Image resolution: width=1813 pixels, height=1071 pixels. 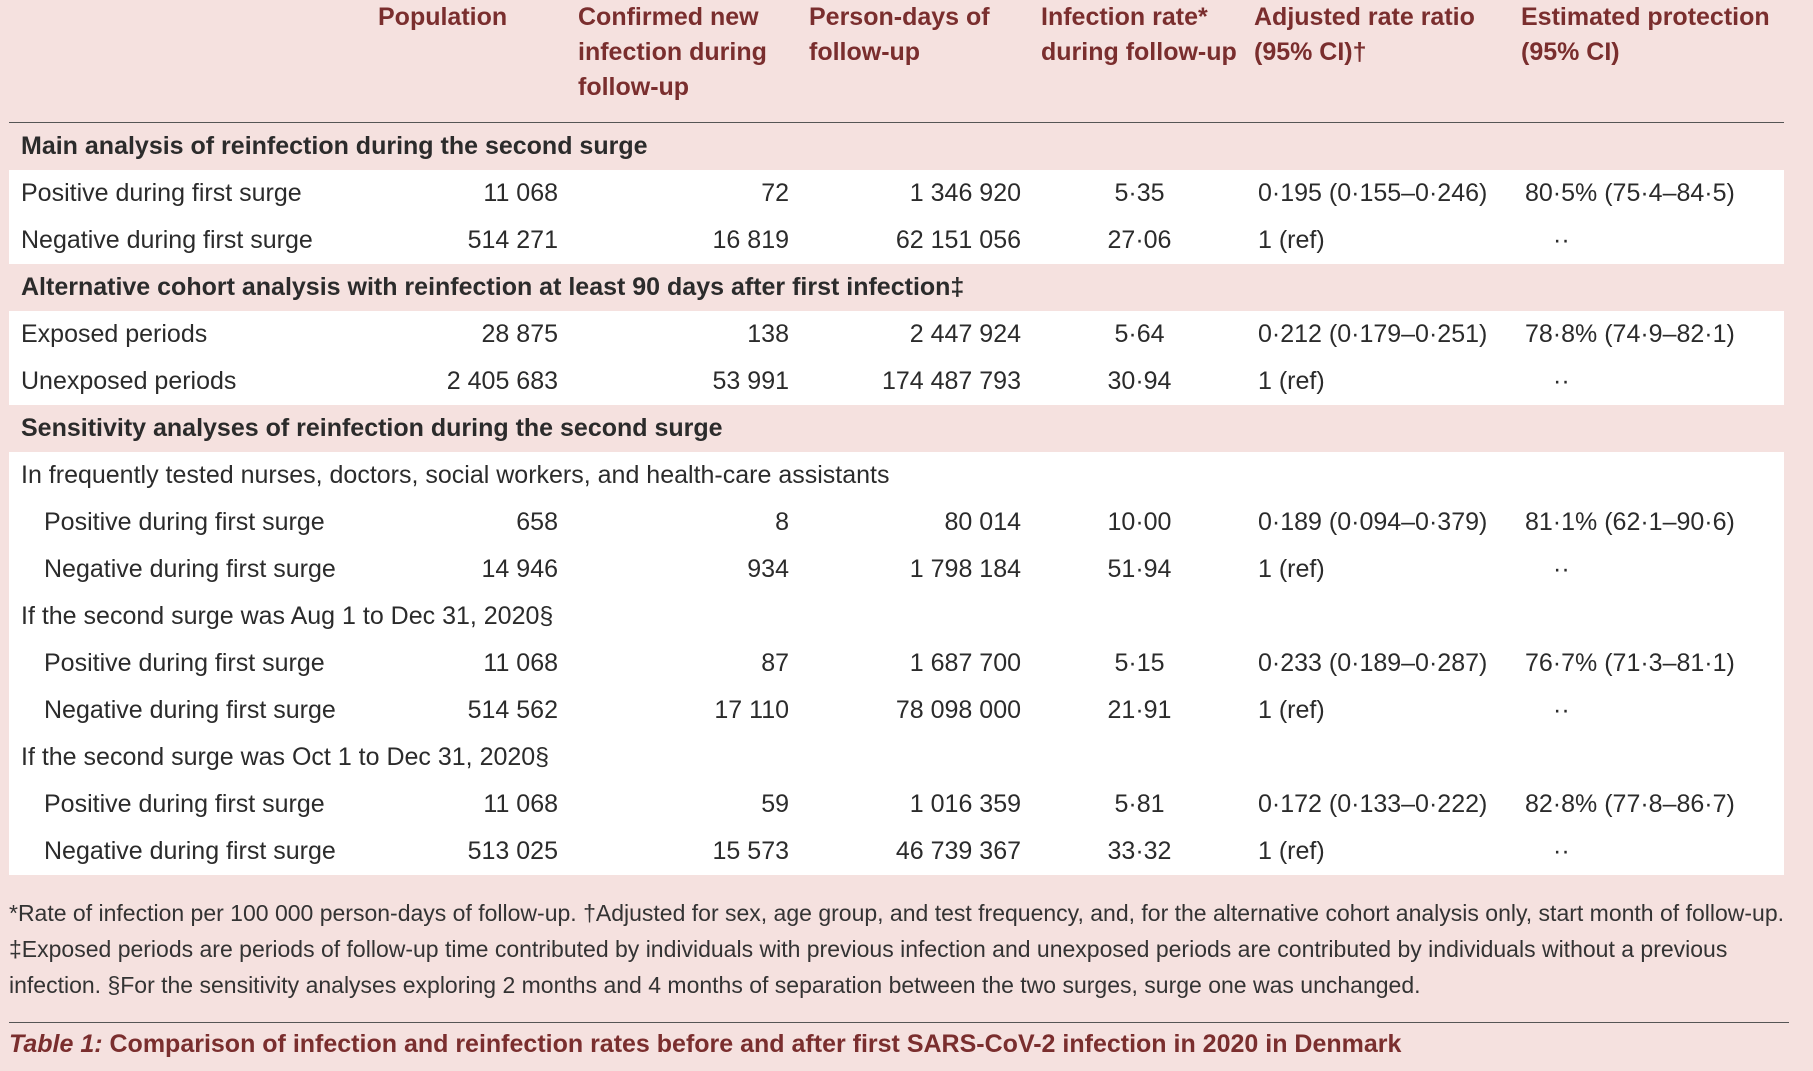 I want to click on header-estimated-protection: Estimated protection (95% CI), so click(x=1648, y=61).